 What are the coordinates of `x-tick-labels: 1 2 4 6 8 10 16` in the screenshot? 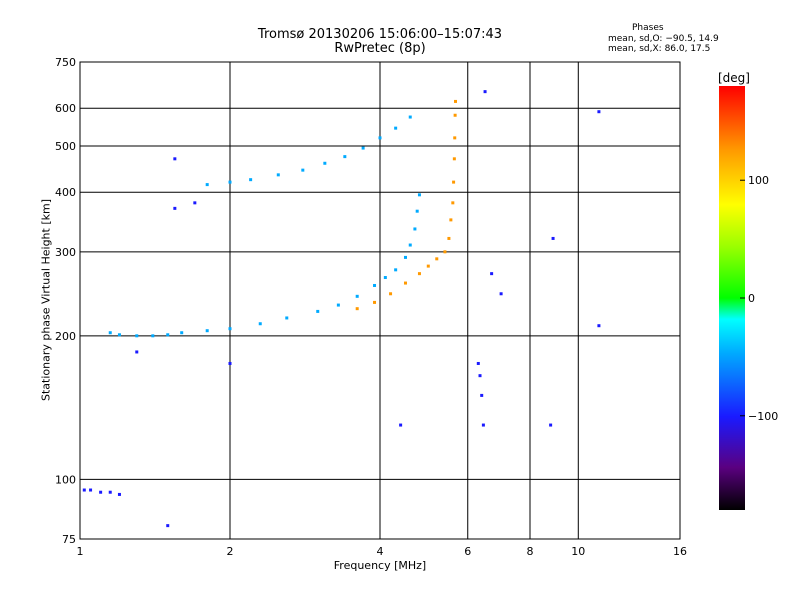 It's located at (382, 551).